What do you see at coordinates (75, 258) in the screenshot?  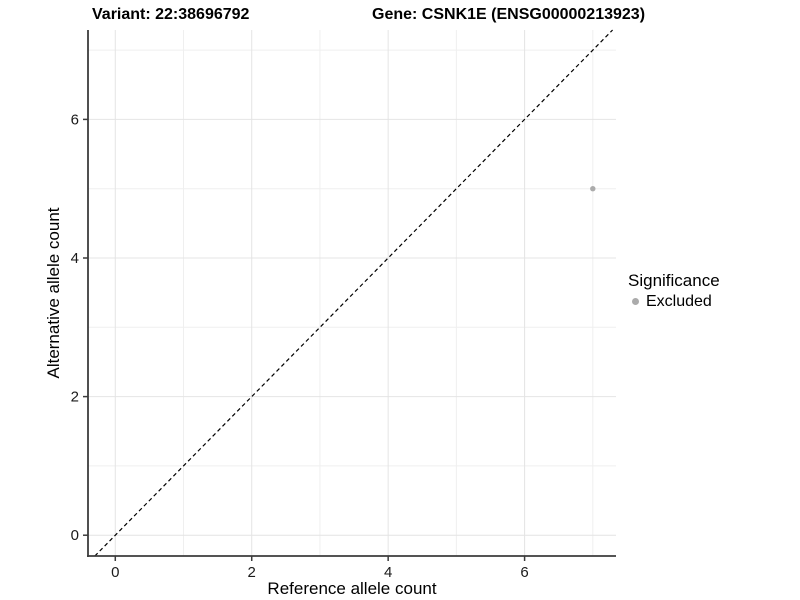 I see `y-tick-label: 4` at bounding box center [75, 258].